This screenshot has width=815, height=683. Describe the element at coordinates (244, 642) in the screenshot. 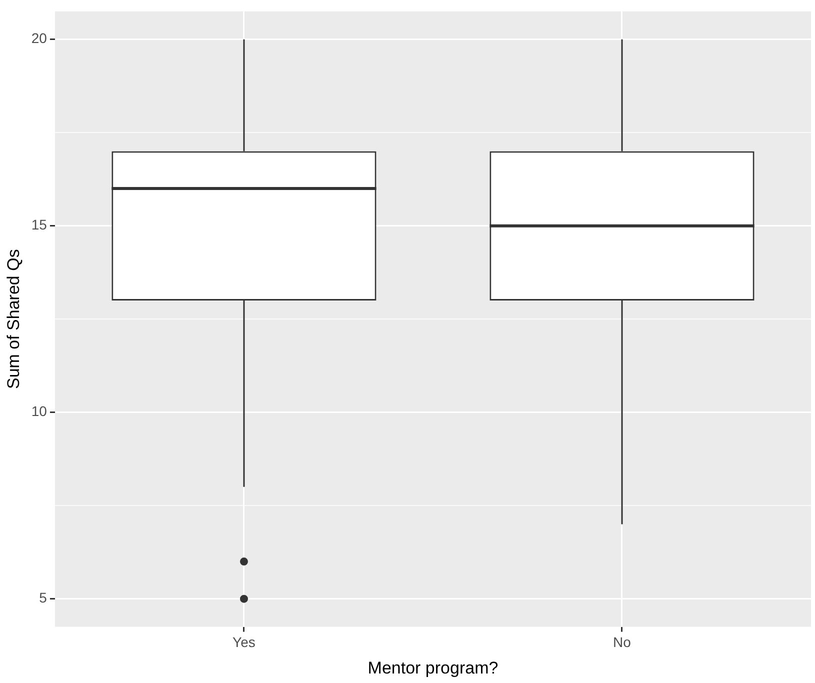

I see `x-tick-label: Yes` at that location.